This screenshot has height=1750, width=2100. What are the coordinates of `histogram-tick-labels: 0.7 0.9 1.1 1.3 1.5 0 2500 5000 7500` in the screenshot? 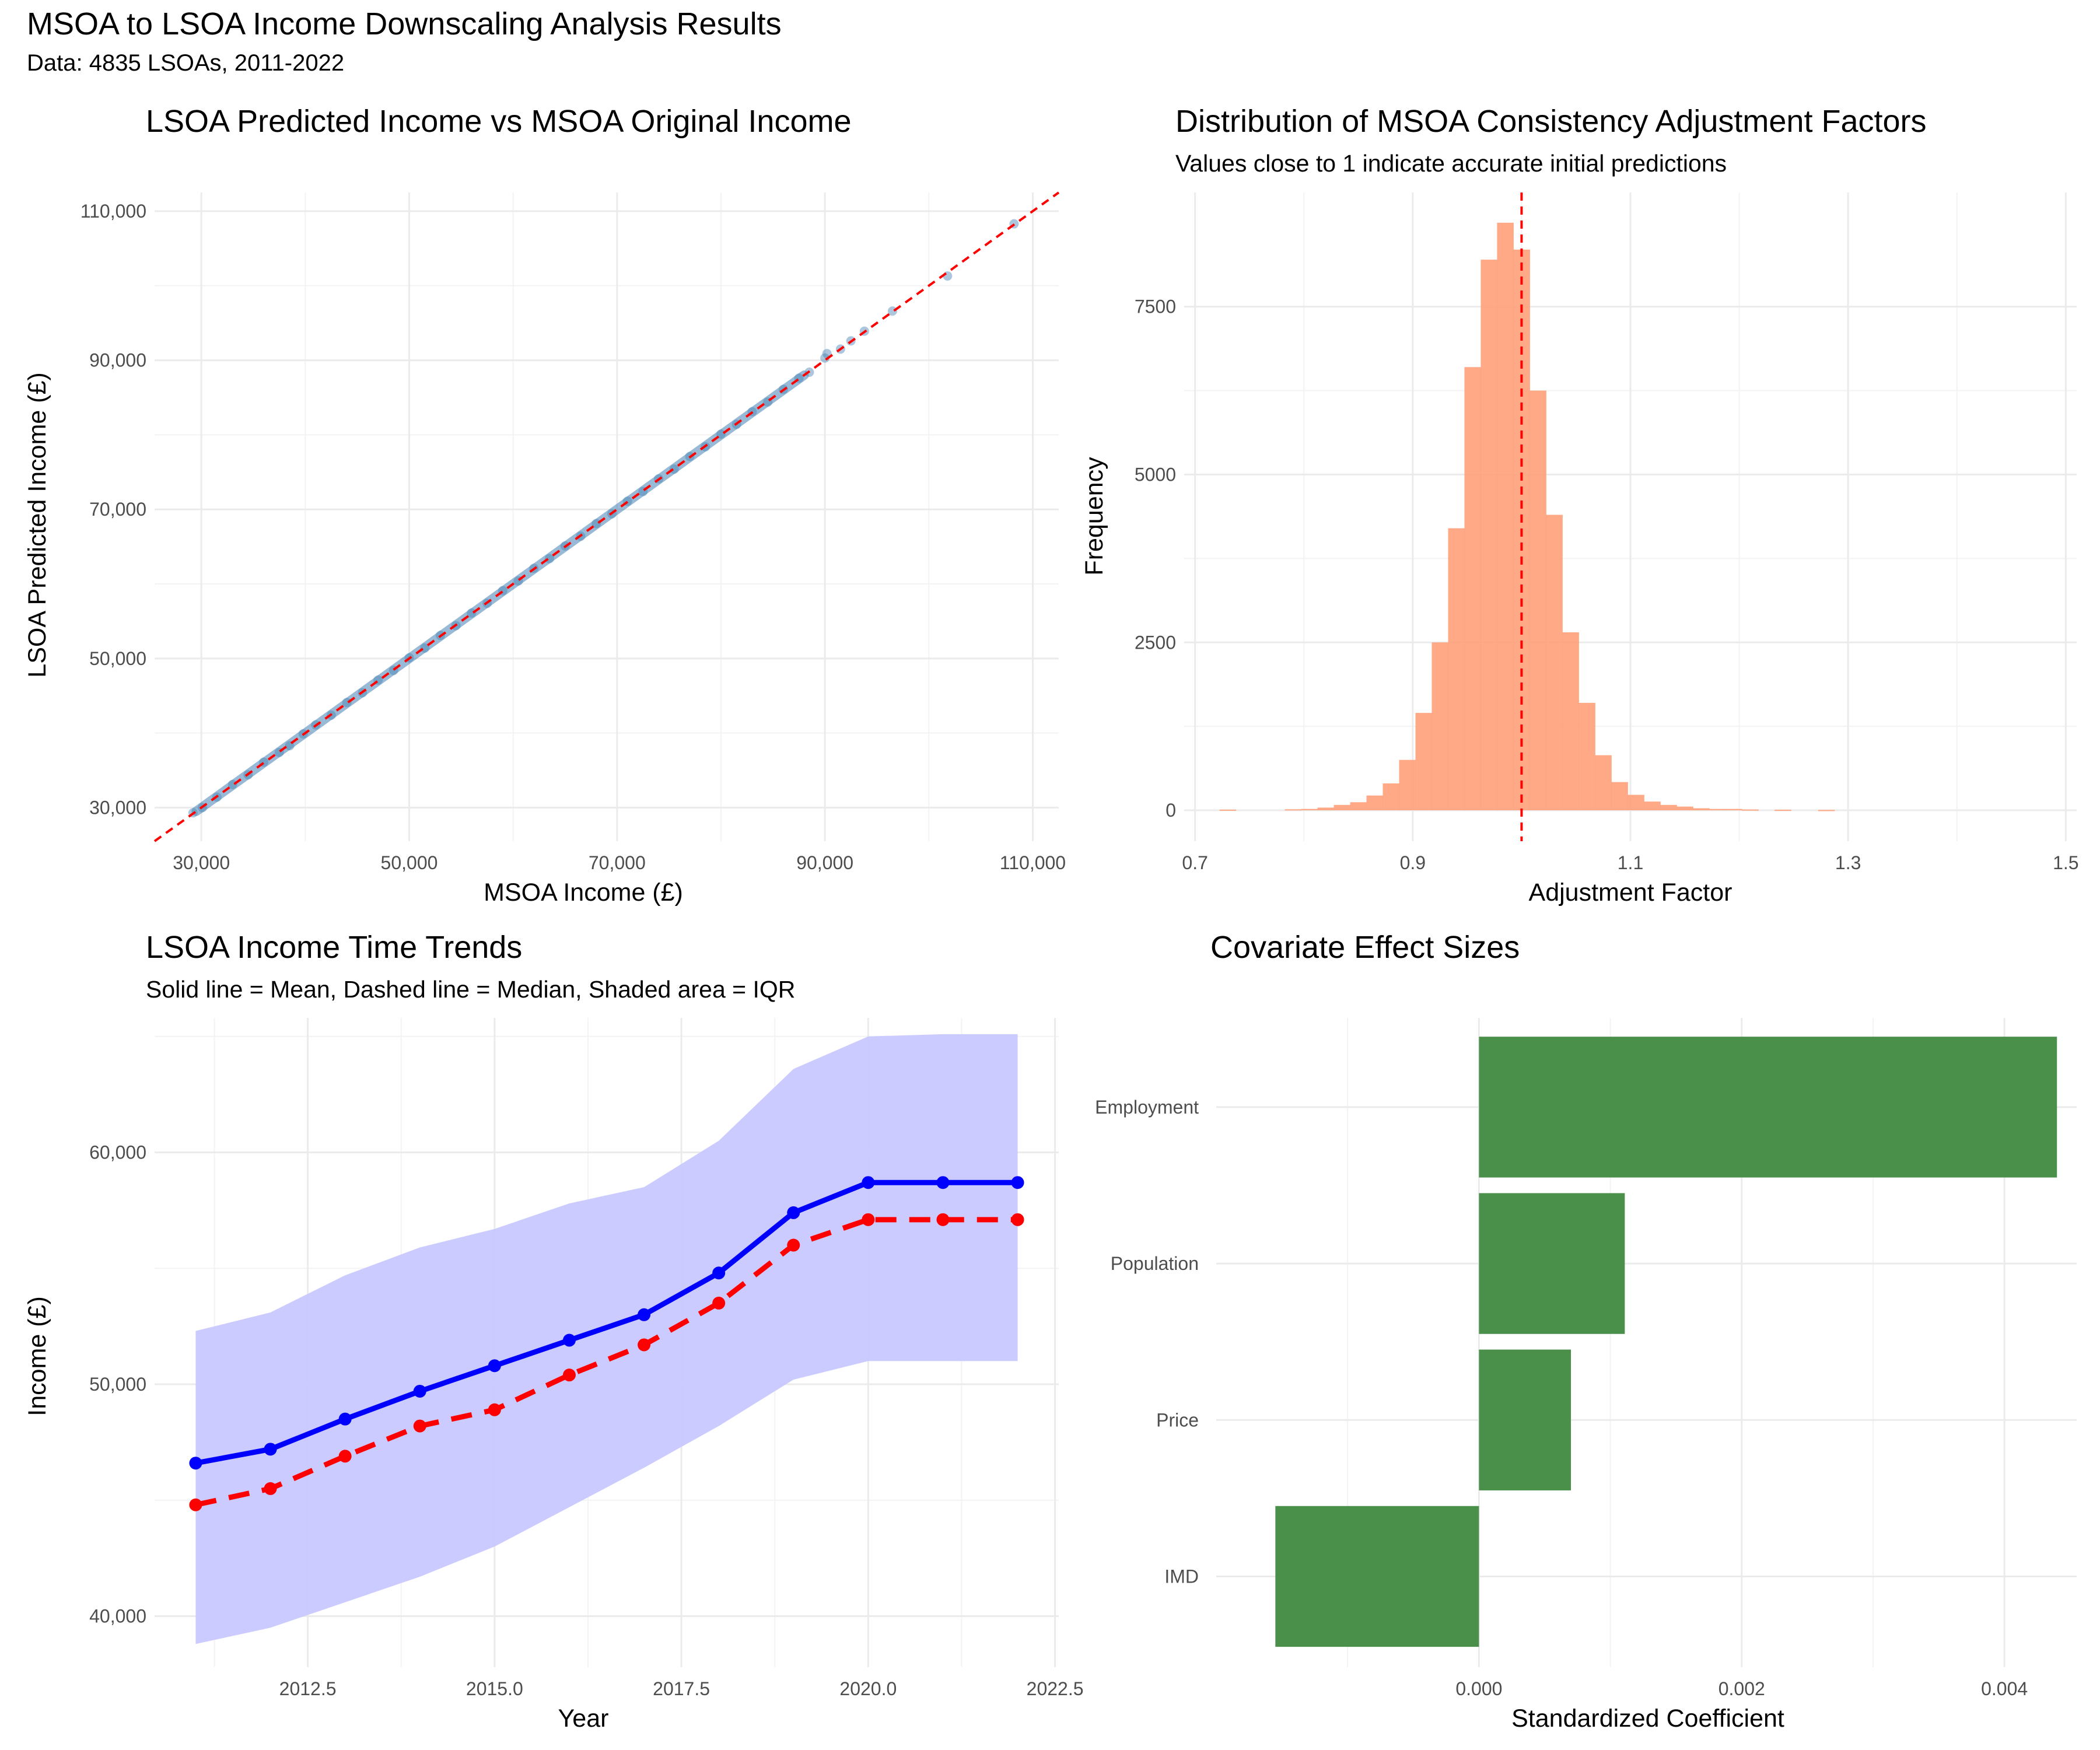 It's located at (1607, 584).